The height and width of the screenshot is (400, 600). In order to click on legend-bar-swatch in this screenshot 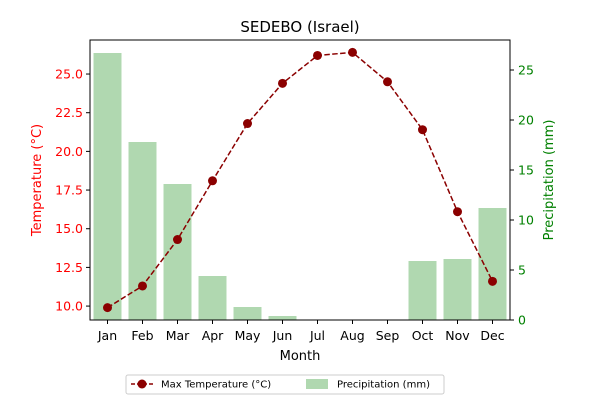, I will do `click(317, 384)`.